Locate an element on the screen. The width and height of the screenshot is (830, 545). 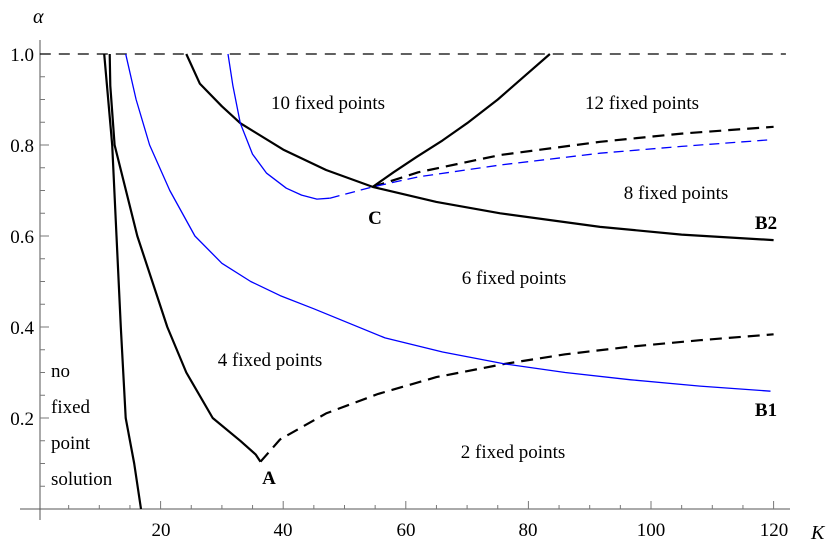
region-label-6: 6 fixed points is located at coordinates (514, 278).